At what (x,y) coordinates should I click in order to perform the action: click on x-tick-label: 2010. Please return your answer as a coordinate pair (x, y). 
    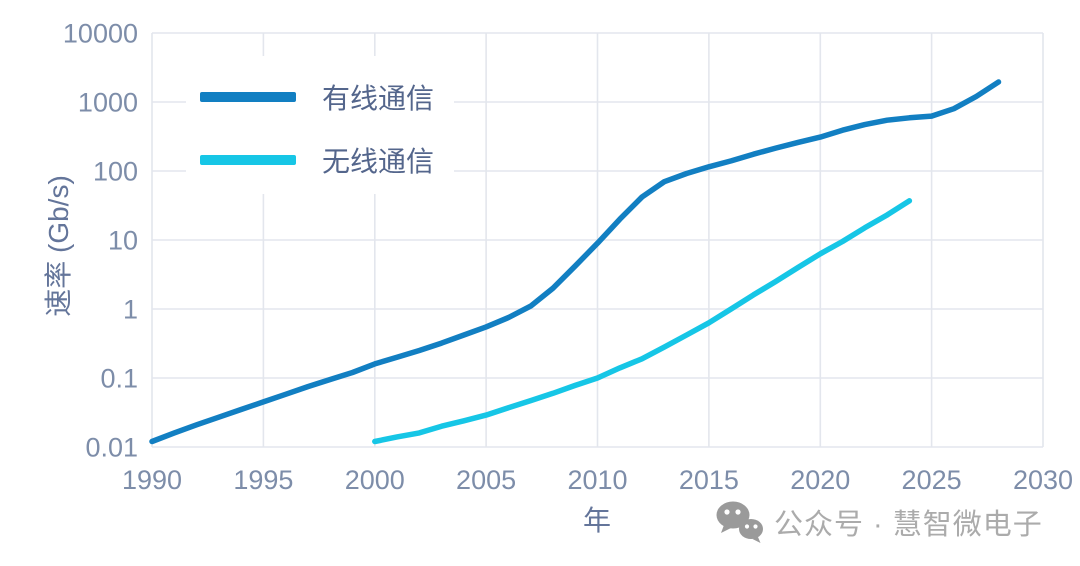
    Looking at the image, I should click on (597, 480).